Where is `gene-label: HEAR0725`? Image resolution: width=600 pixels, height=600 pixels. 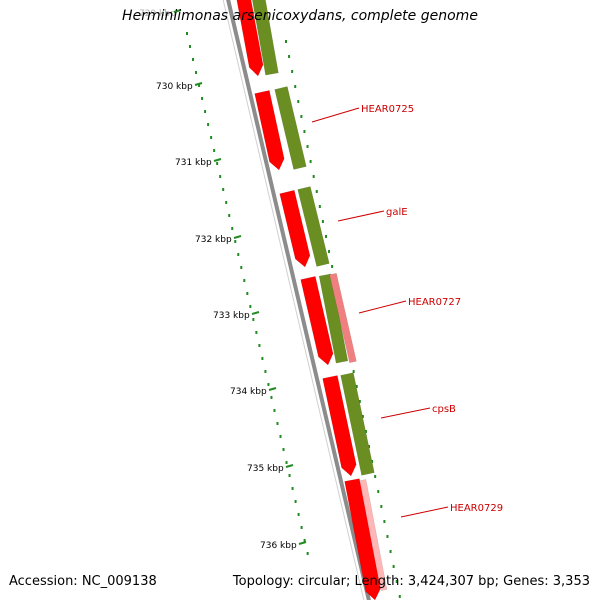 gene-label: HEAR0725 is located at coordinates (387, 109).